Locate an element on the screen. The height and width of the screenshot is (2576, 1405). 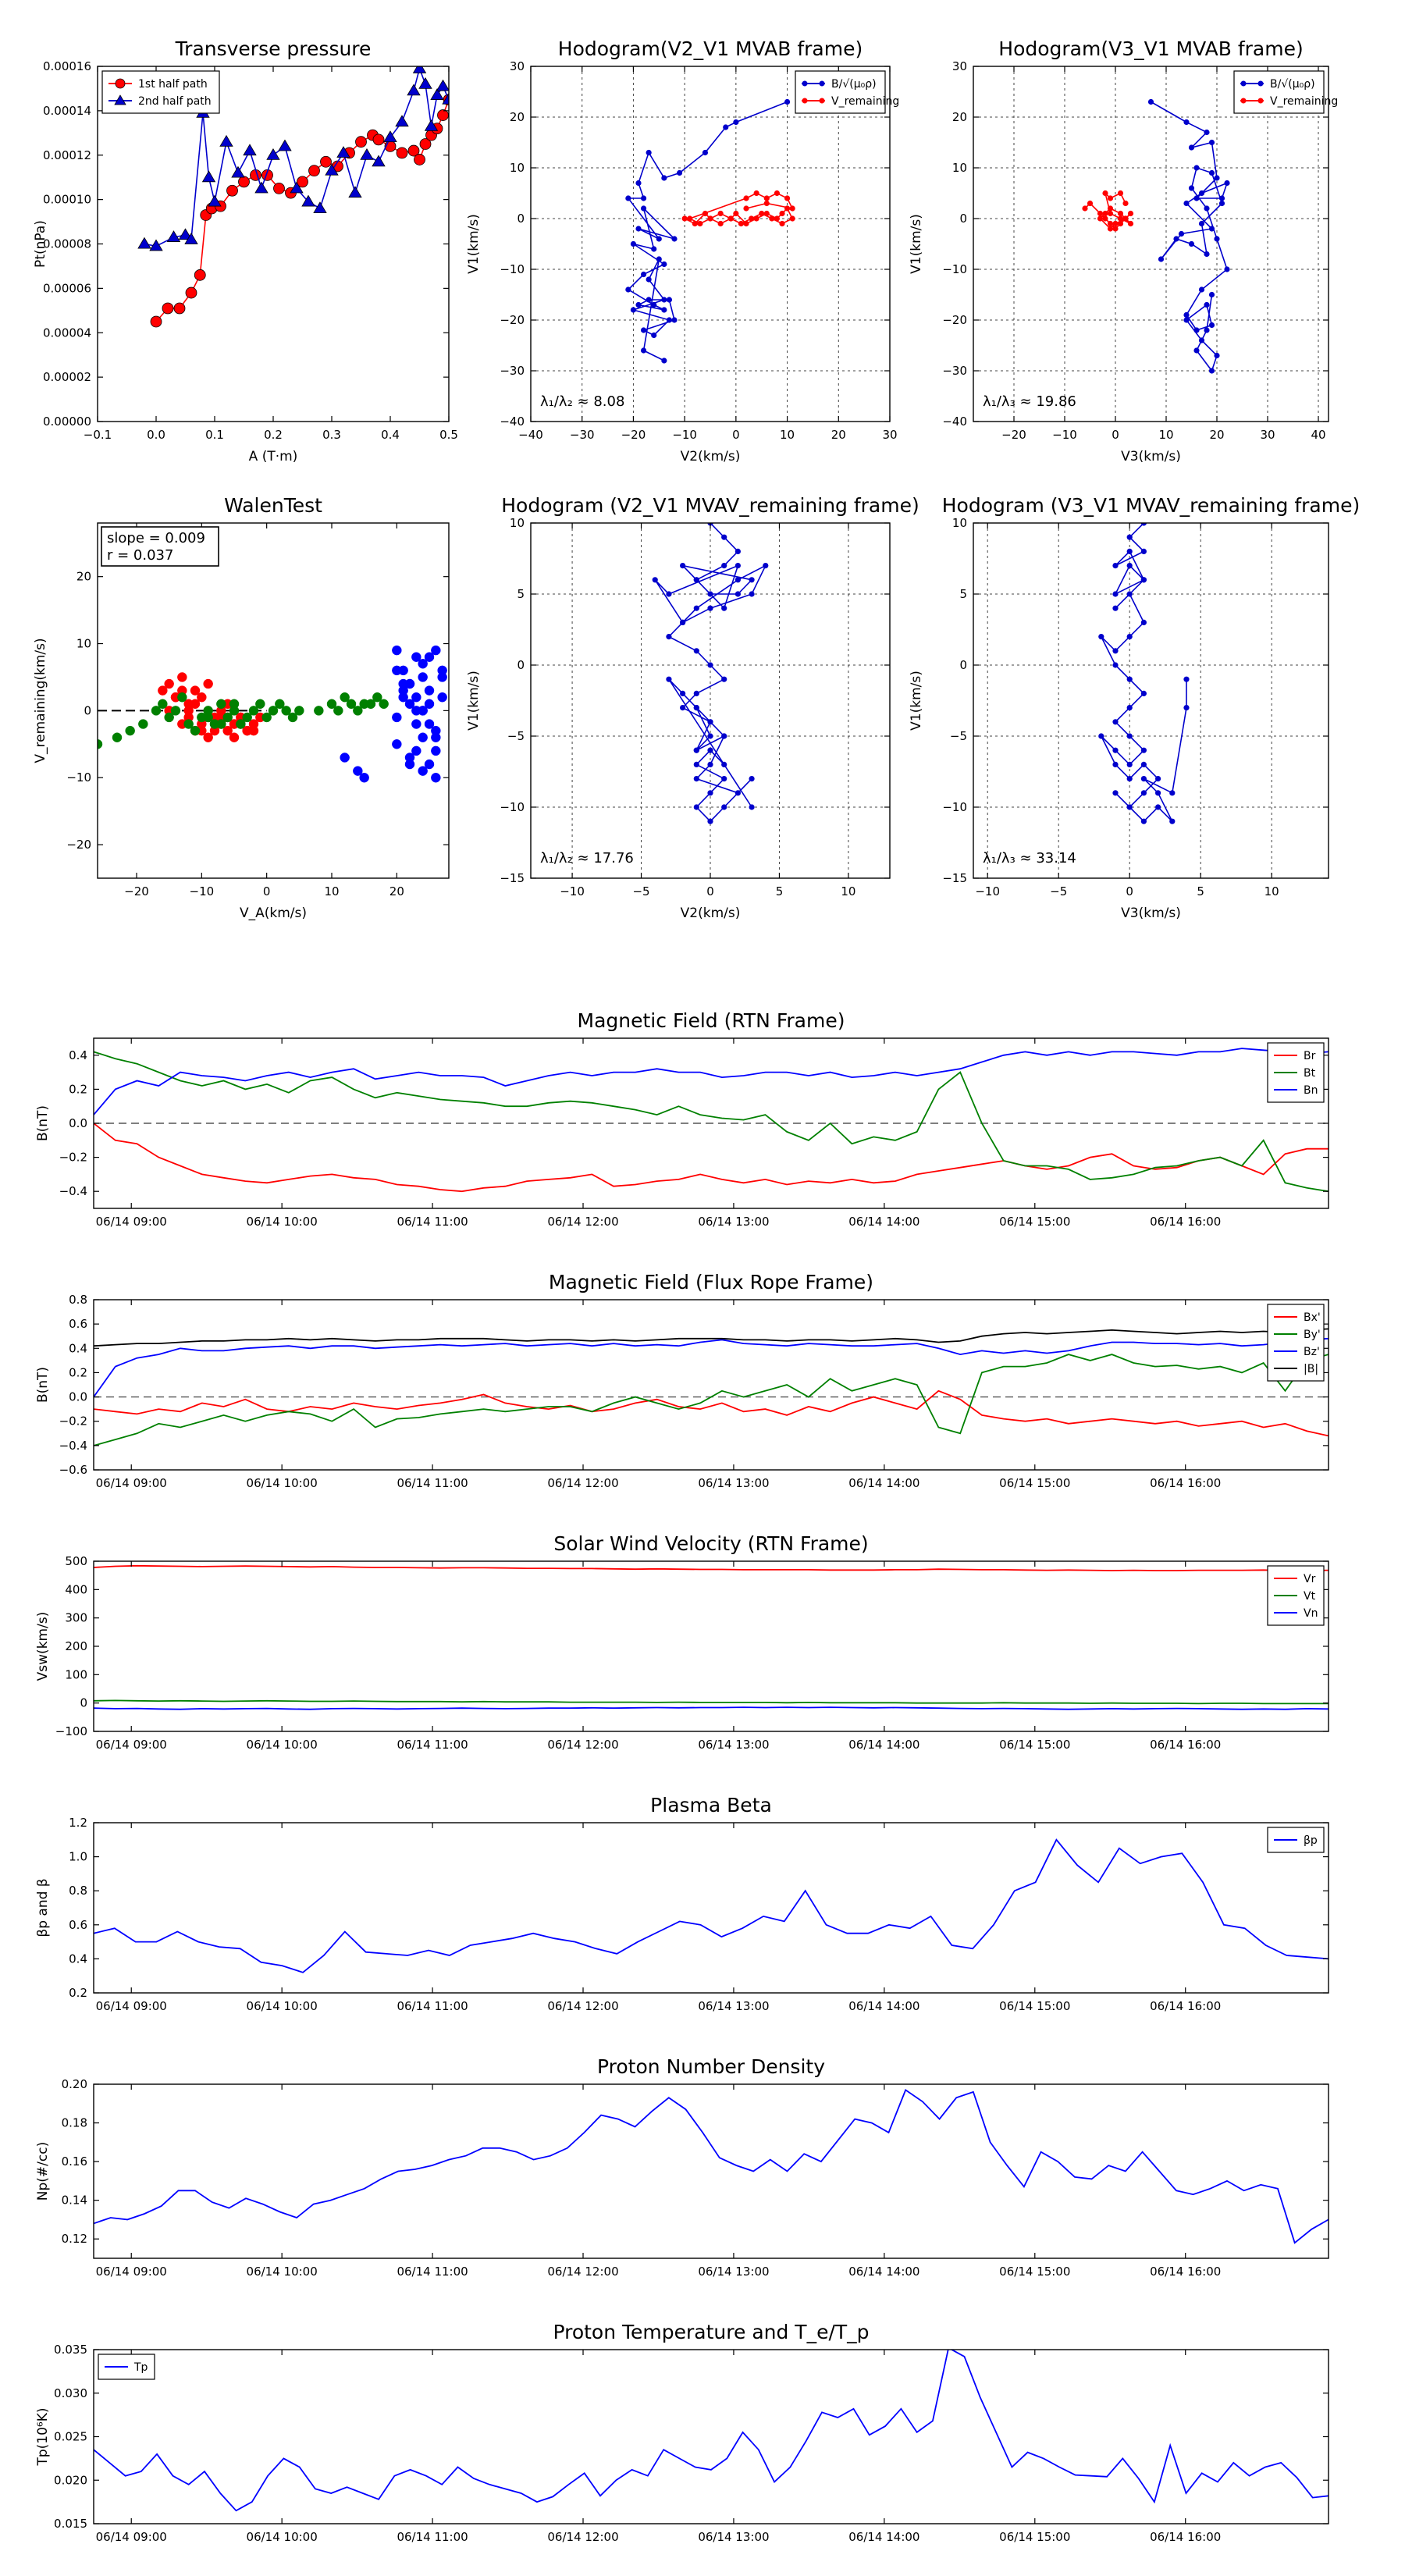
y-tick-label: 1.0 is located at coordinates (78, 1857).